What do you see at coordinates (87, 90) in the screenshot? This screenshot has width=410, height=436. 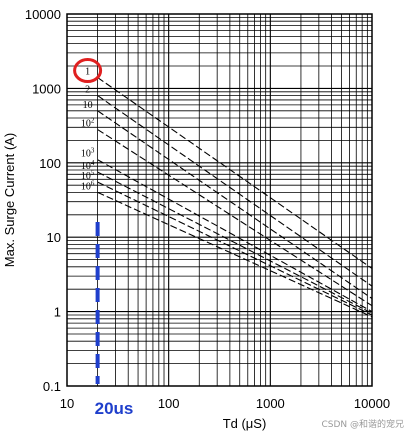 I see `series-label: 2` at bounding box center [87, 90].